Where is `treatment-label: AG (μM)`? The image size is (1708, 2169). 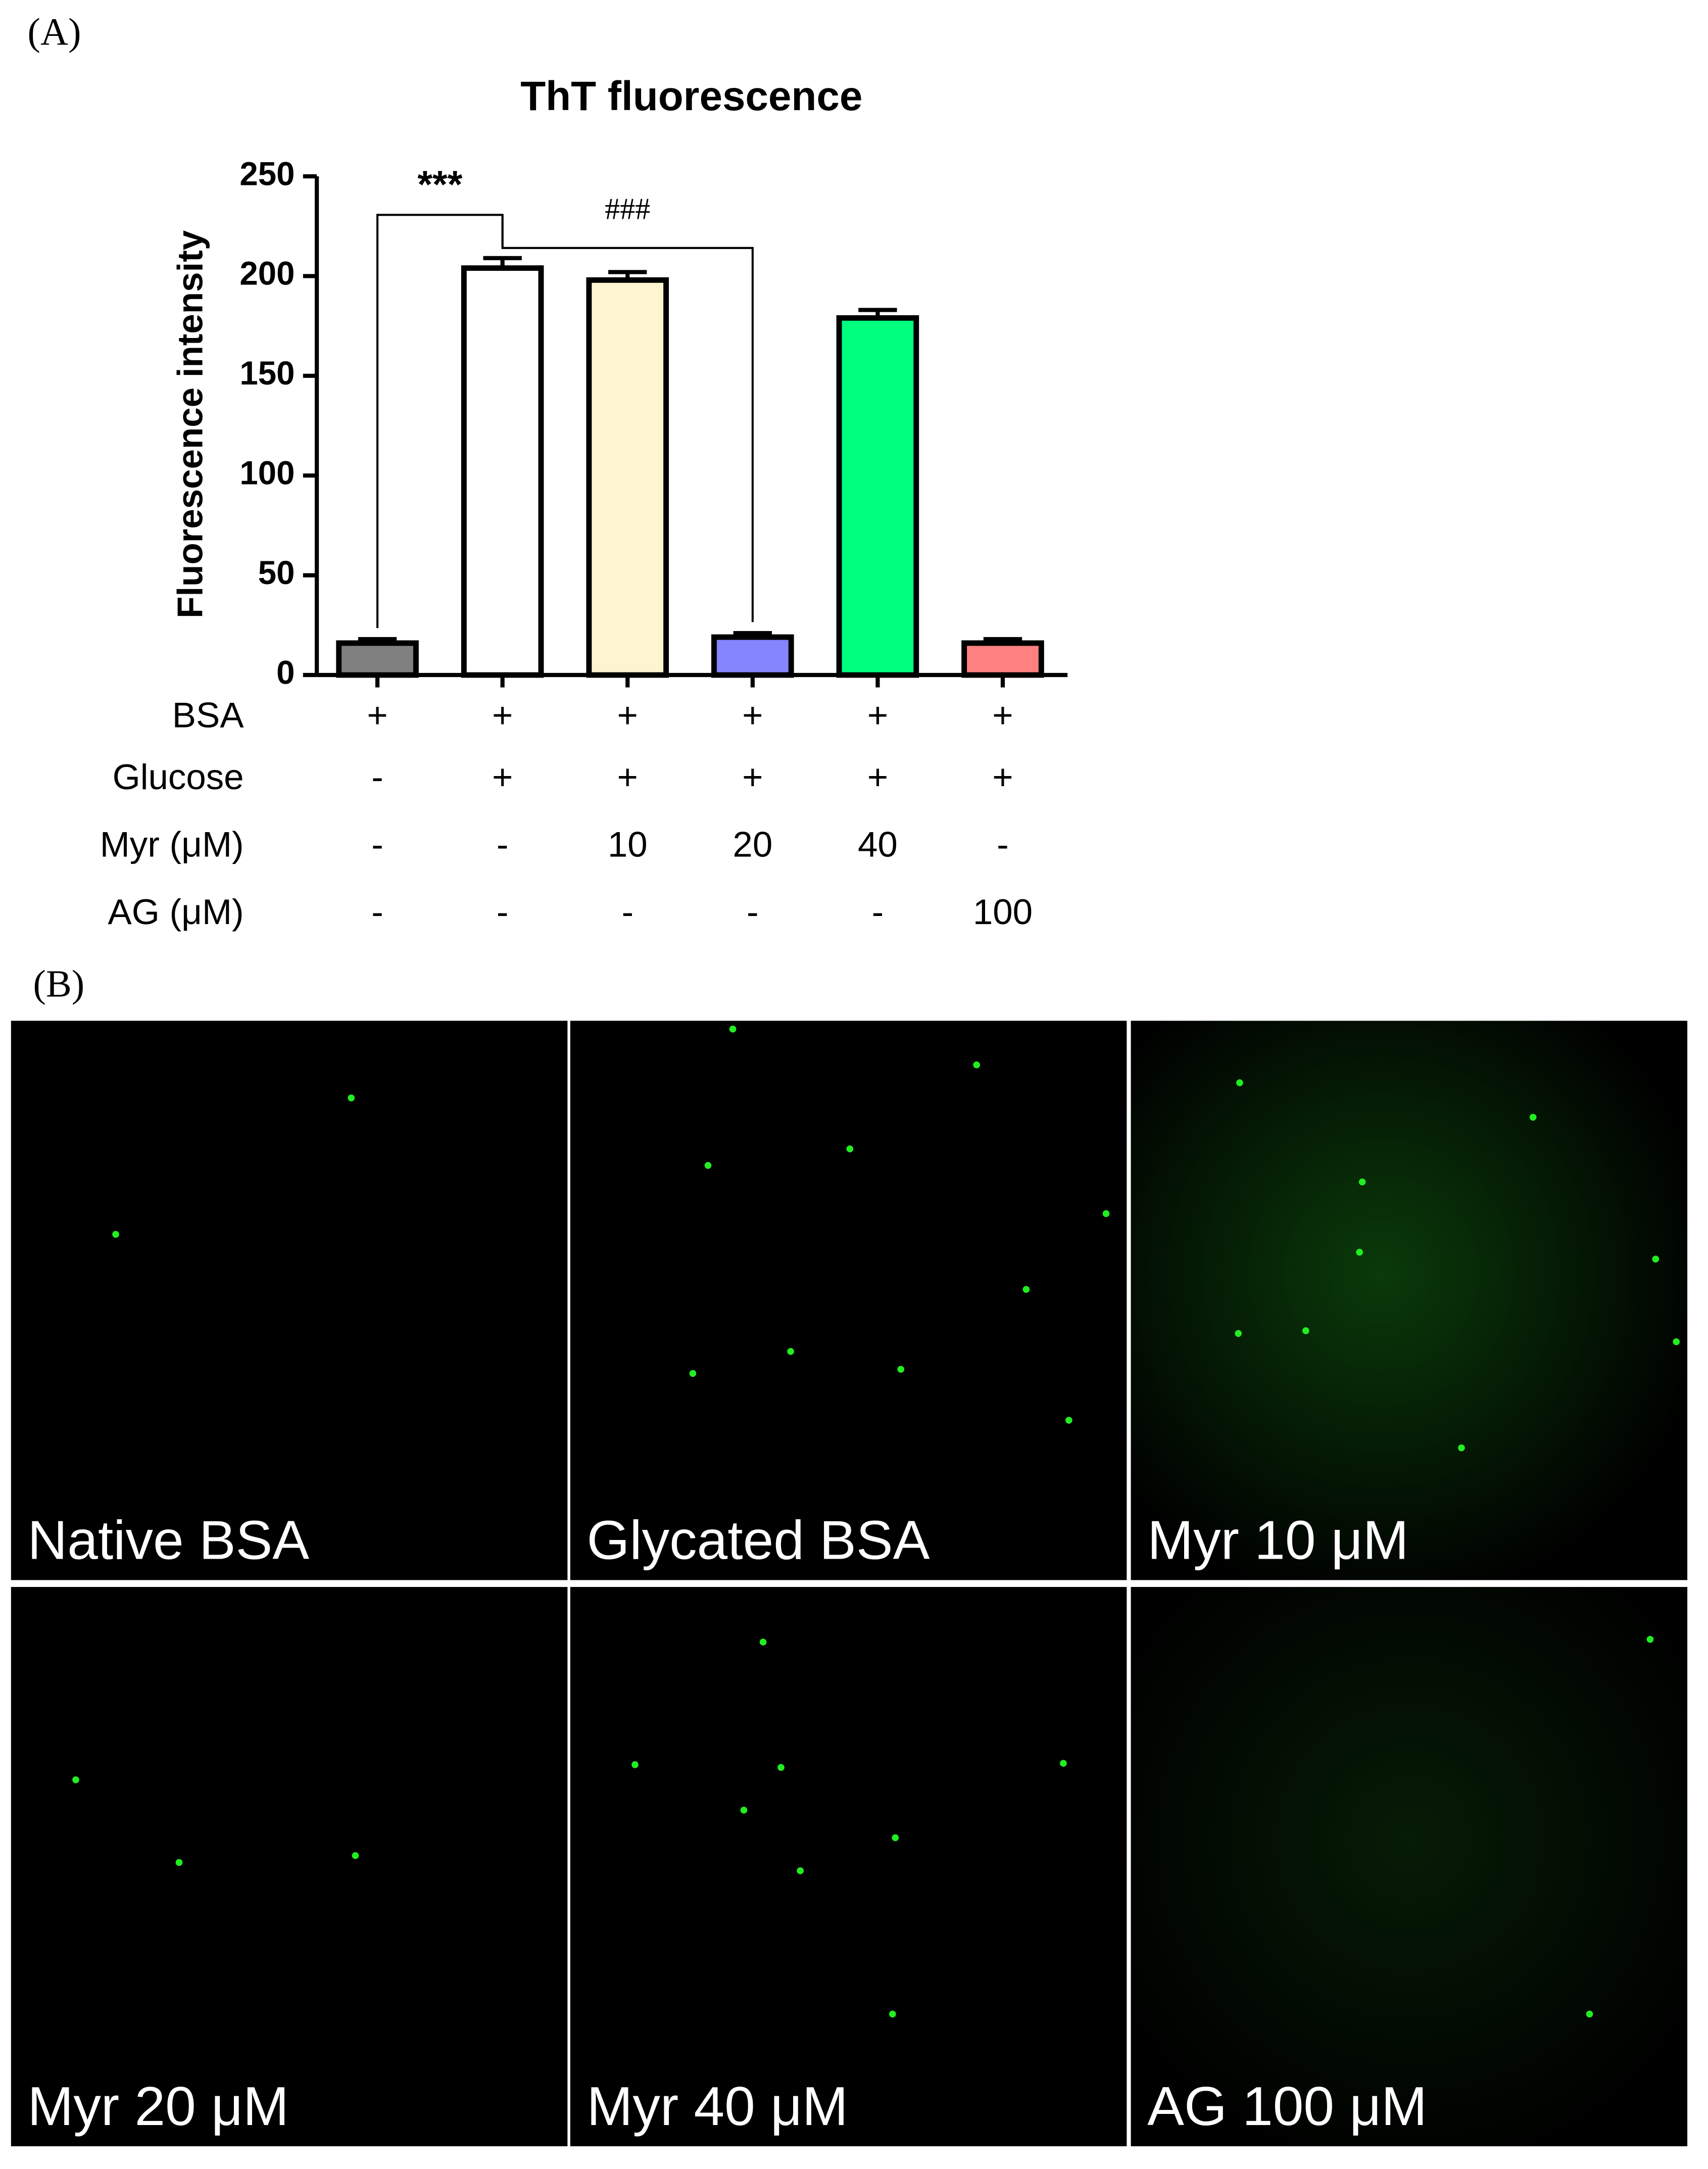
treatment-label: AG (μM) is located at coordinates (175, 912).